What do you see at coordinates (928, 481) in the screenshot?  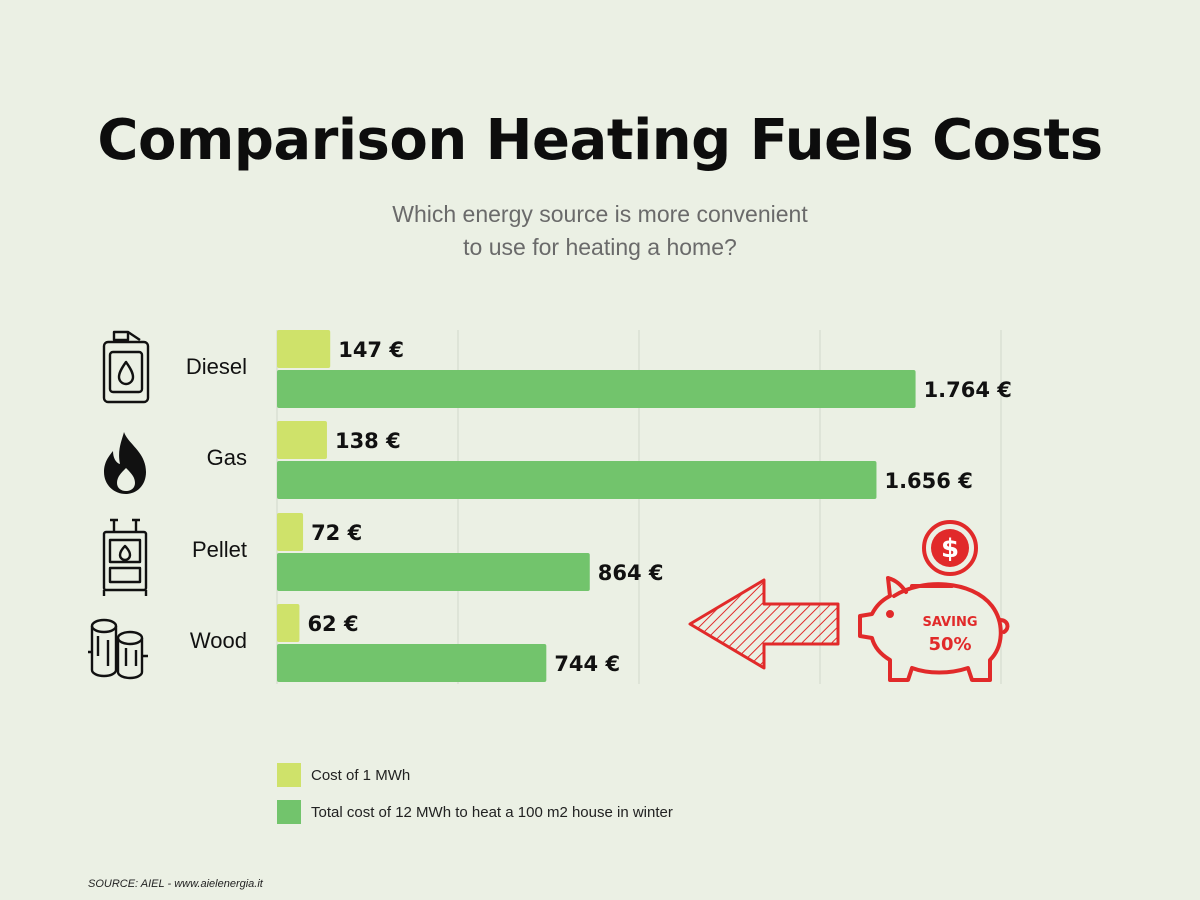 I see `data-label-total: 1.656 €` at bounding box center [928, 481].